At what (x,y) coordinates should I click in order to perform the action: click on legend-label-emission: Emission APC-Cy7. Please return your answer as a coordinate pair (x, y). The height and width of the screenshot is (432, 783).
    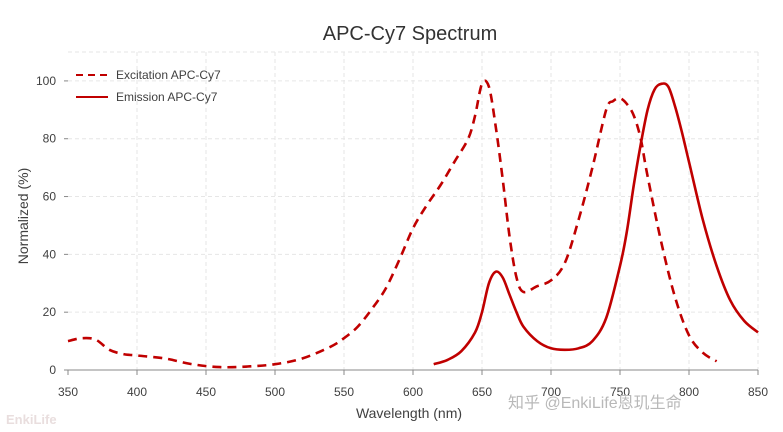
    Looking at the image, I should click on (167, 97).